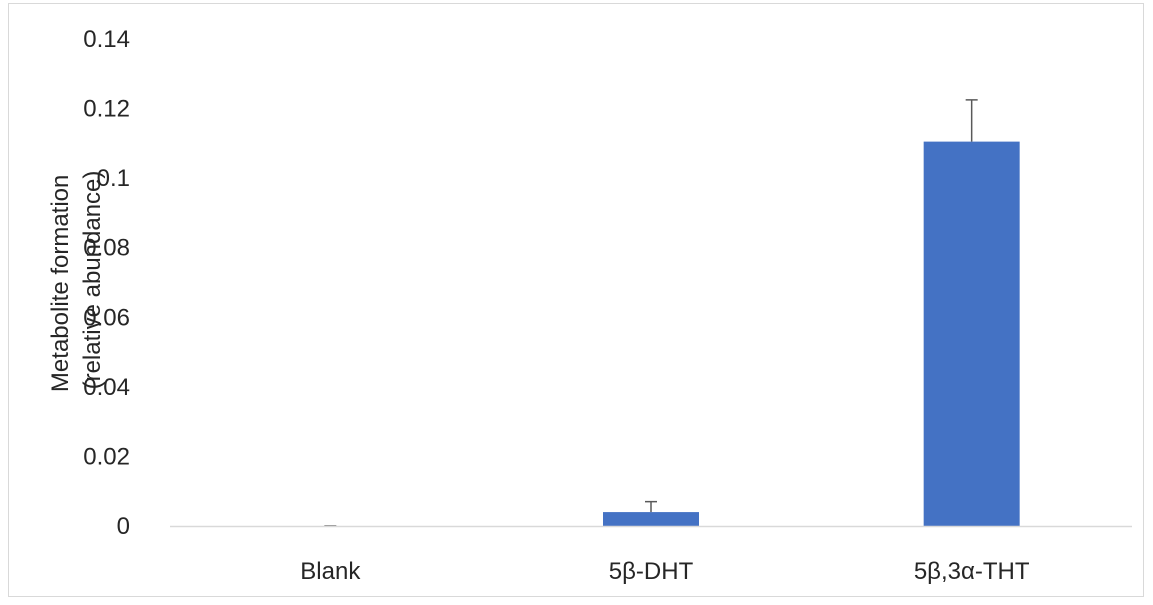  What do you see at coordinates (106, 109) in the screenshot?
I see `y-tick-label: 0.12` at bounding box center [106, 109].